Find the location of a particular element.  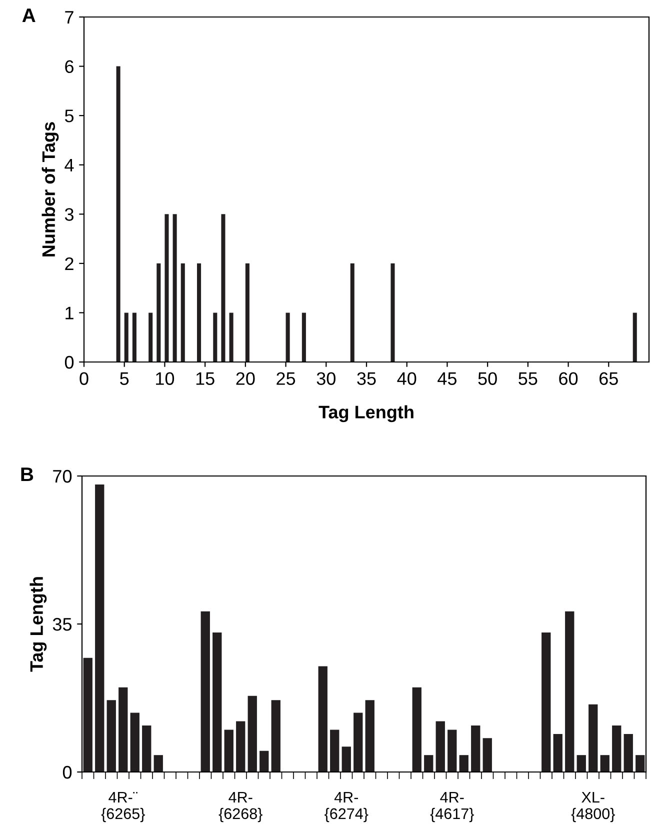

text: B is located at coordinates (27, 475).